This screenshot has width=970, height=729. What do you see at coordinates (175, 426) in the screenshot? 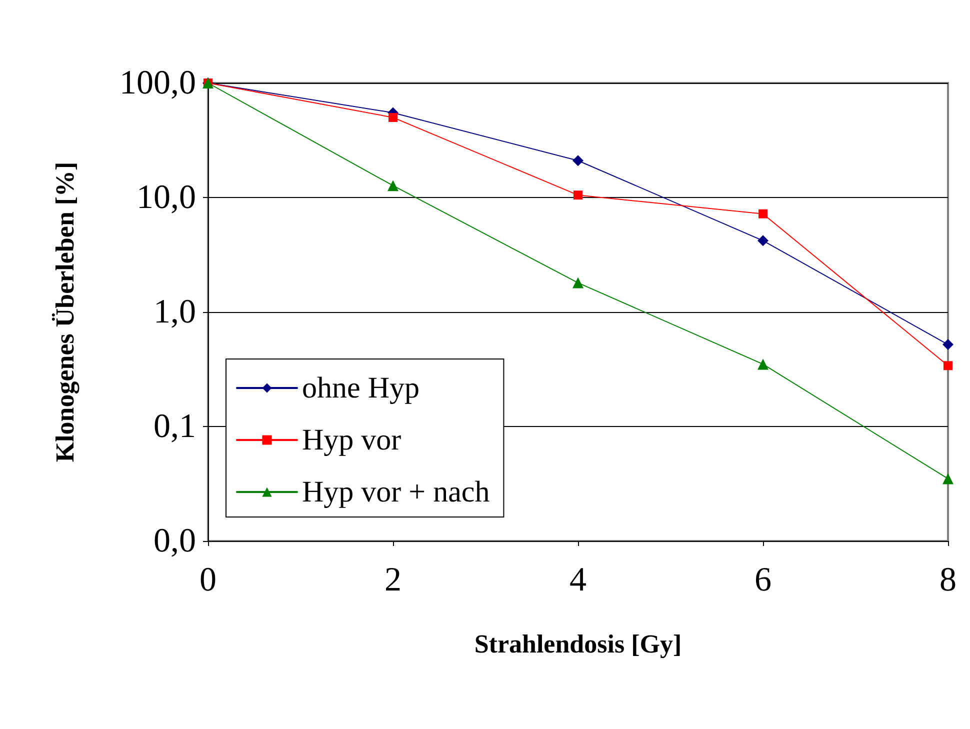
I see `y-tick-label: 0,1` at bounding box center [175, 426].